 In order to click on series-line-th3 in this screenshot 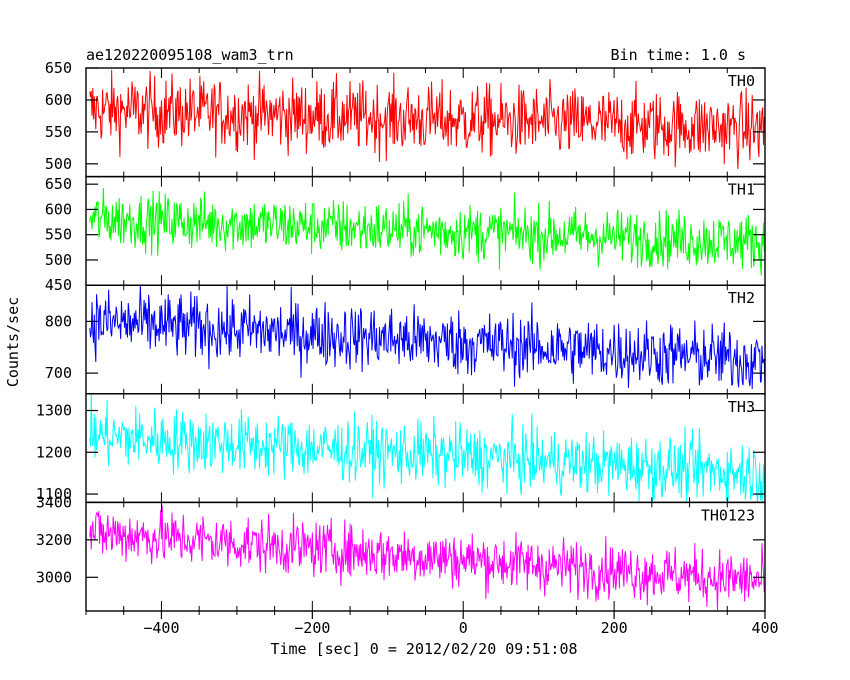, I will do `click(427, 448)`.